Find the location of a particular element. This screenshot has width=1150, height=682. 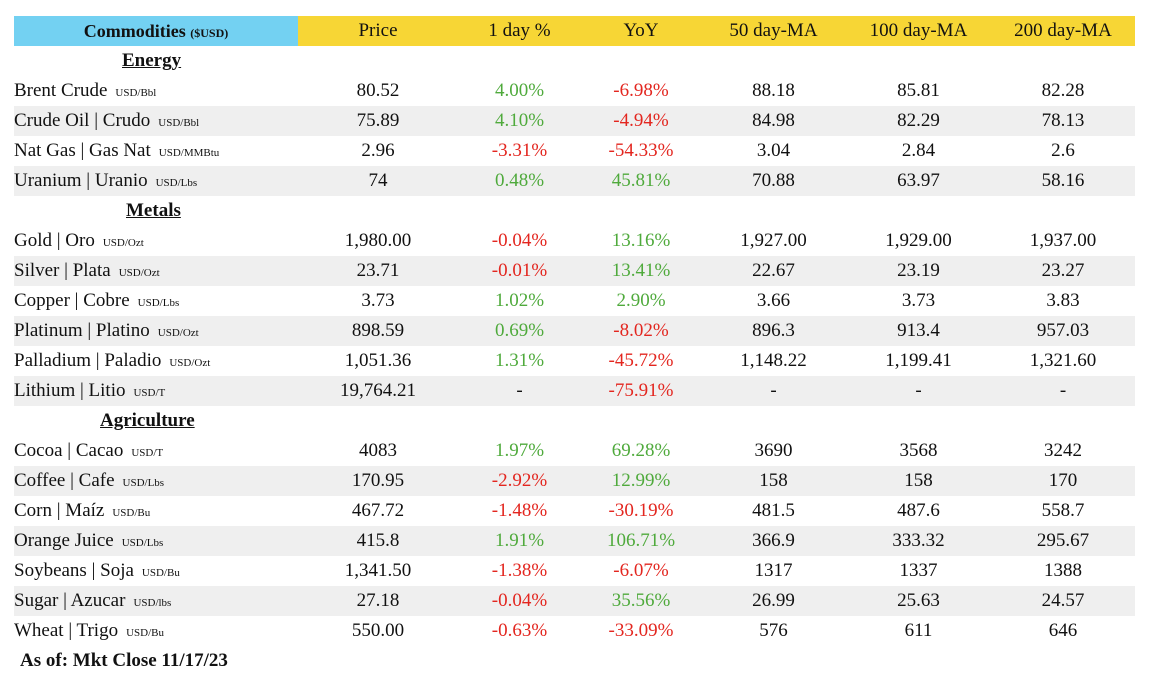

cell-ma200: 558.7 is located at coordinates (1063, 510).